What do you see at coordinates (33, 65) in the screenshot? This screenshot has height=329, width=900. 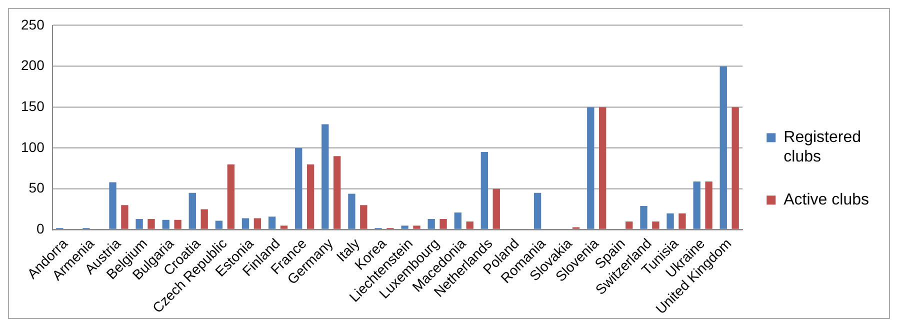 I see `y-tick-label: 200` at bounding box center [33, 65].